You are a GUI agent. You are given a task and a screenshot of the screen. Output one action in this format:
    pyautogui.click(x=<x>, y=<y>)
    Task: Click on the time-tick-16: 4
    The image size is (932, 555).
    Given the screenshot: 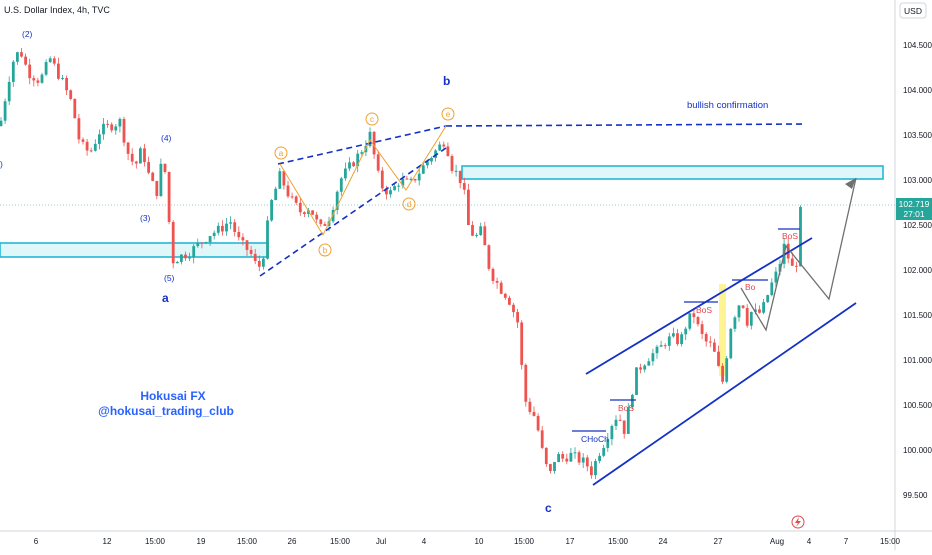 What is the action you would take?
    pyautogui.click(x=809, y=541)
    